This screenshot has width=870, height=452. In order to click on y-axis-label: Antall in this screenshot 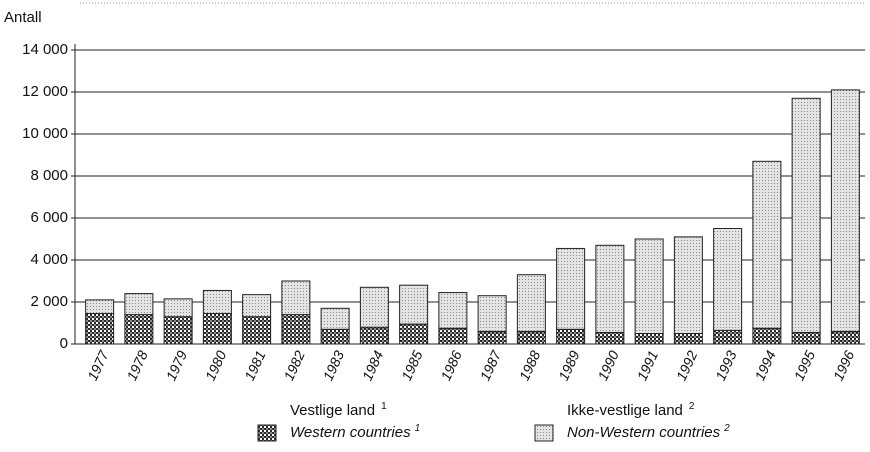, I will do `click(23, 17)`.